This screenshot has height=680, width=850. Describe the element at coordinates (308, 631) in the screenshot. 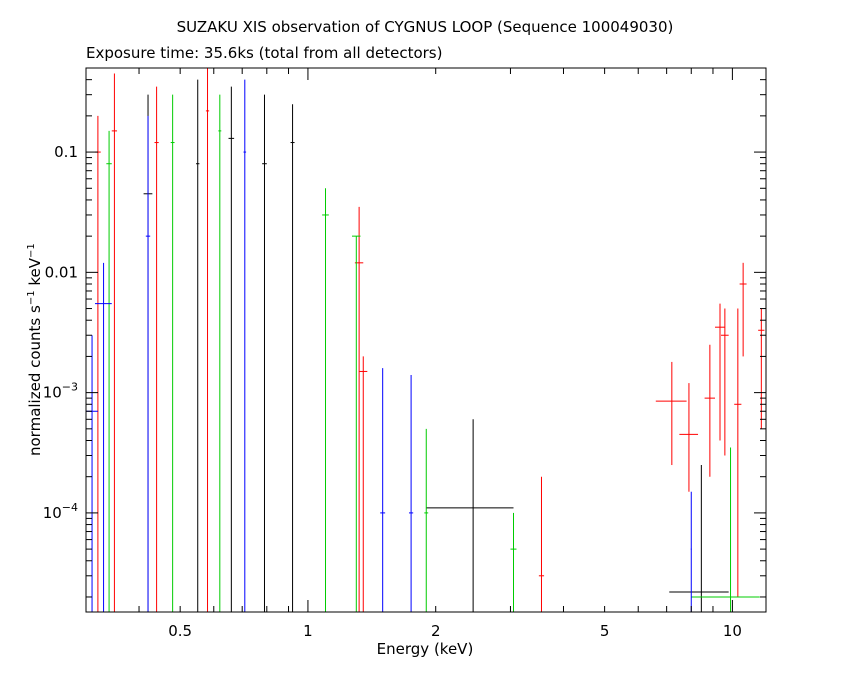

I see `x-tick-label: 1` at that location.